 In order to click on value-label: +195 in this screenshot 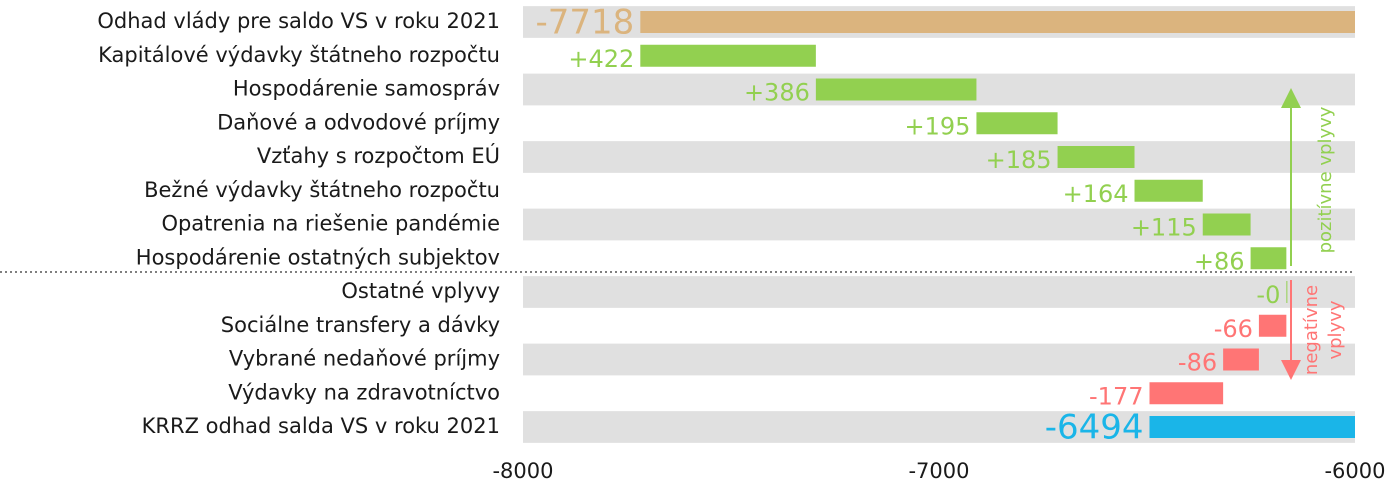, I will do `click(938, 126)`.